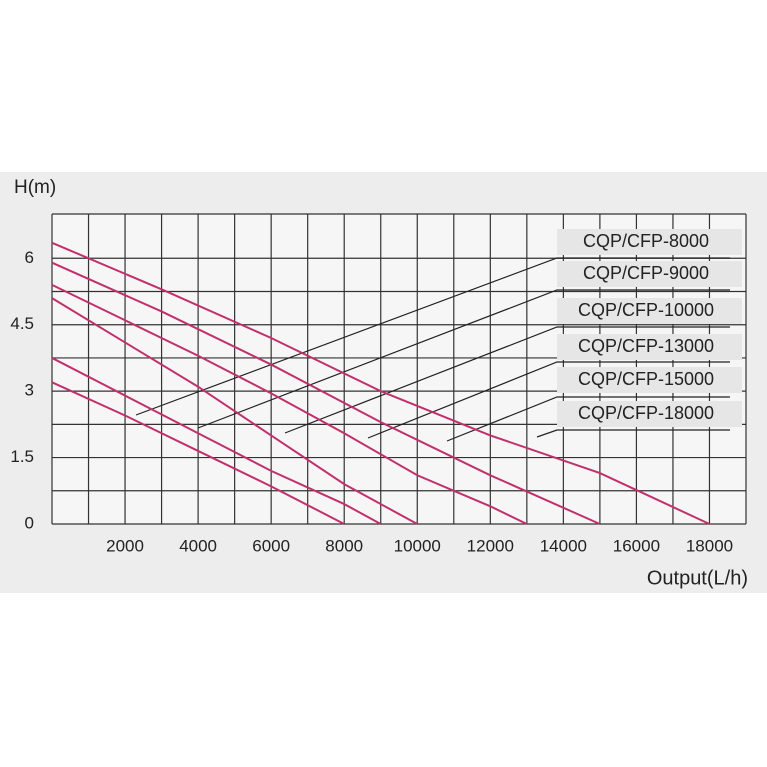 The height and width of the screenshot is (767, 767). Describe the element at coordinates (29, 257) in the screenshot. I see `y-tick-label: 6` at that location.